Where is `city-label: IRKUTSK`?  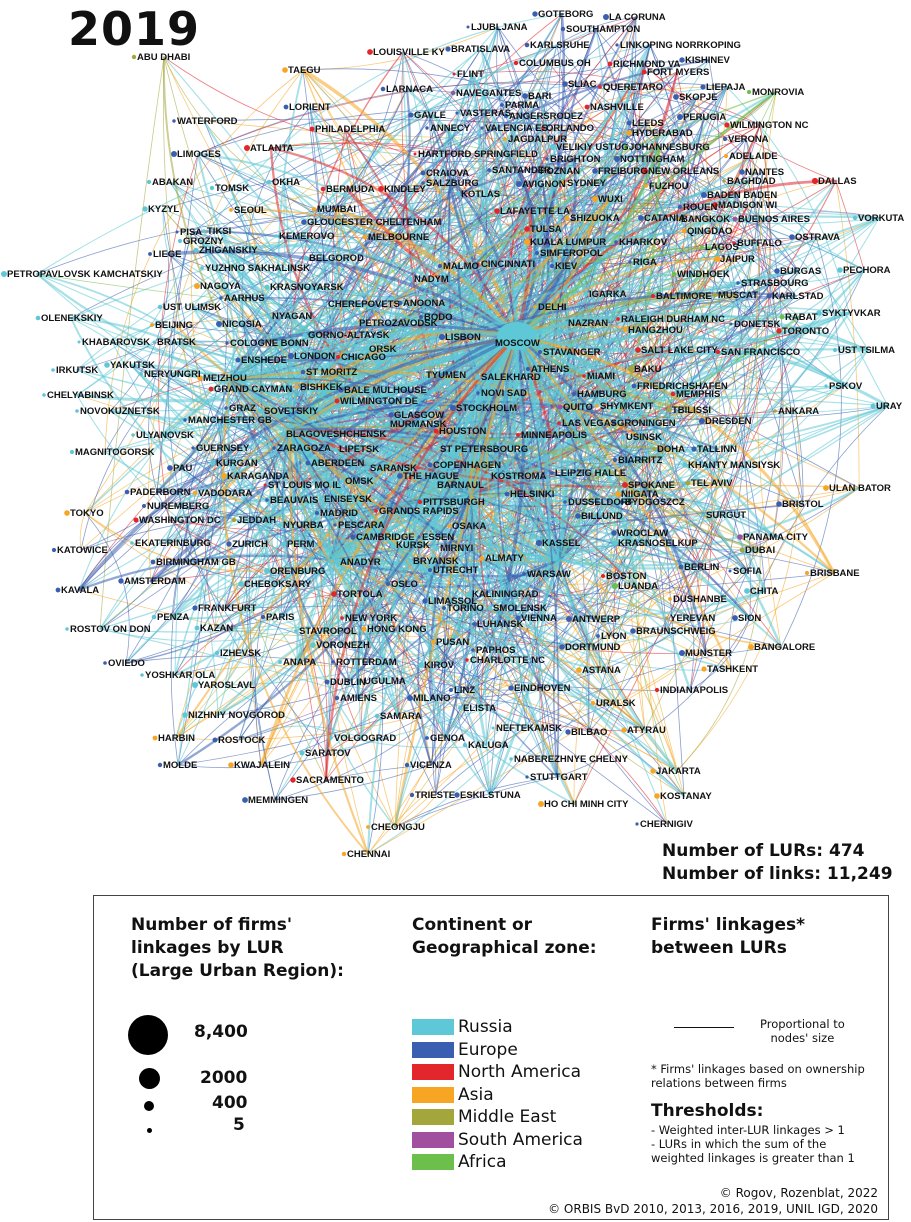 city-label: IRKUTSK is located at coordinates (77, 370).